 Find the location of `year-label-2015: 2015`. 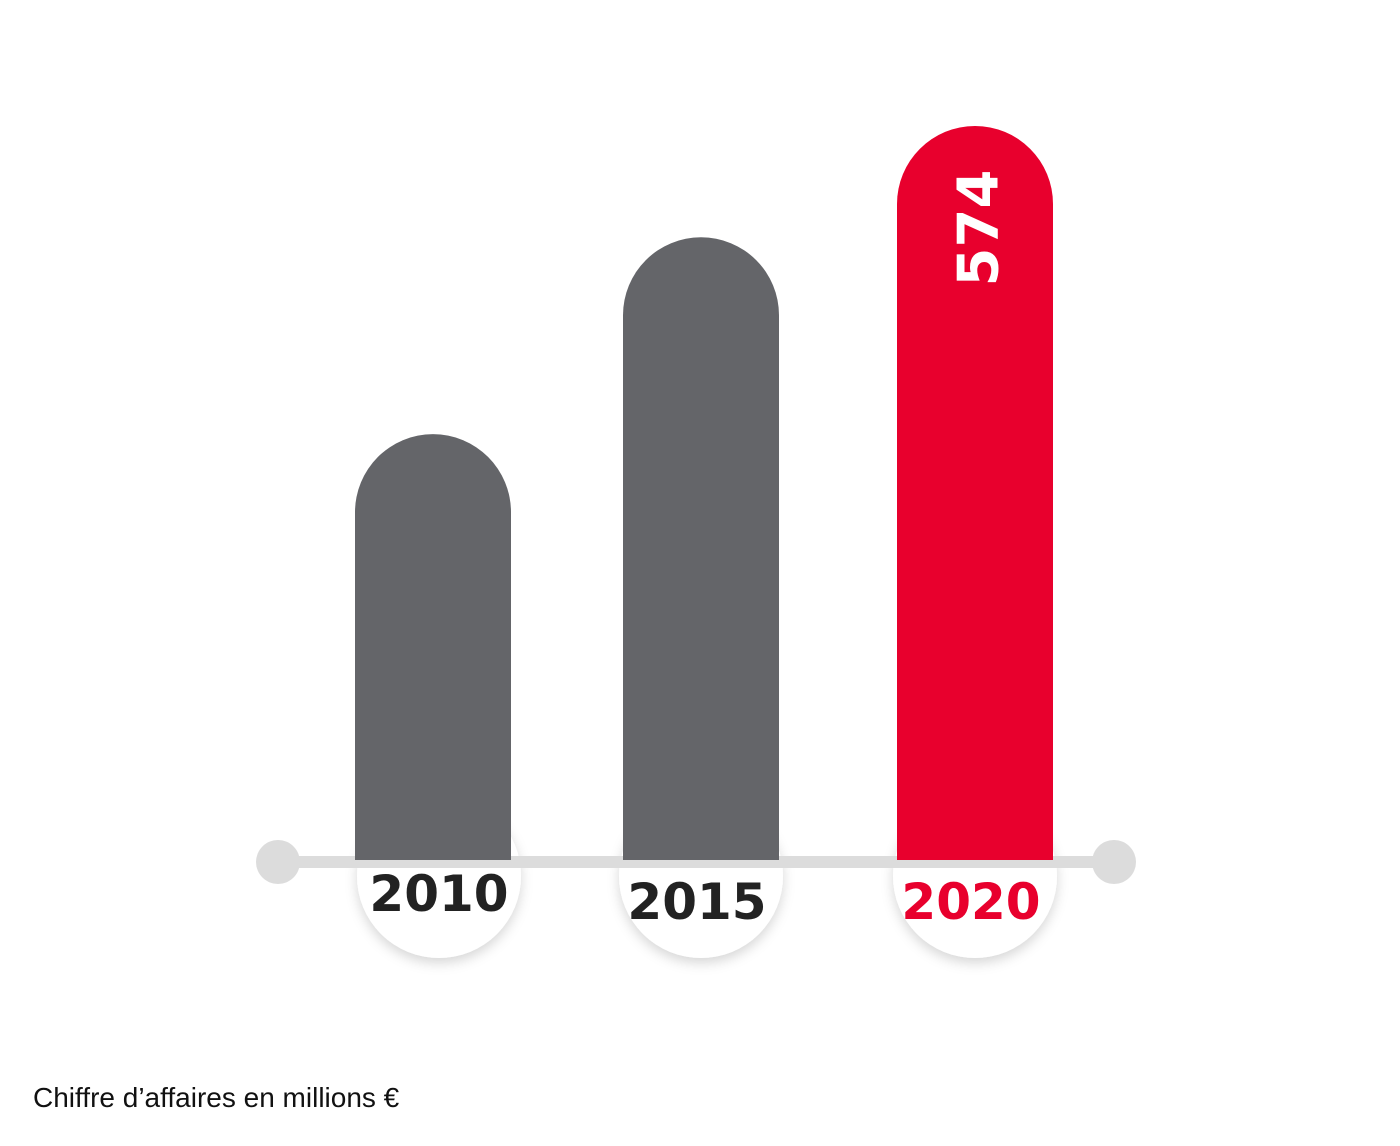

year-label-2015: 2015 is located at coordinates (696, 902).